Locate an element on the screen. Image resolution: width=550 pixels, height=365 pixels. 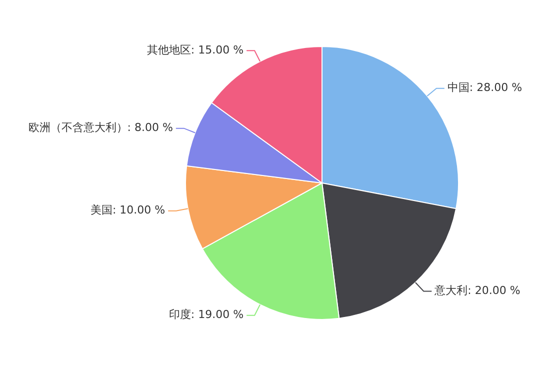
slice-label: 意大利: 20.00 % is located at coordinates (477, 291).